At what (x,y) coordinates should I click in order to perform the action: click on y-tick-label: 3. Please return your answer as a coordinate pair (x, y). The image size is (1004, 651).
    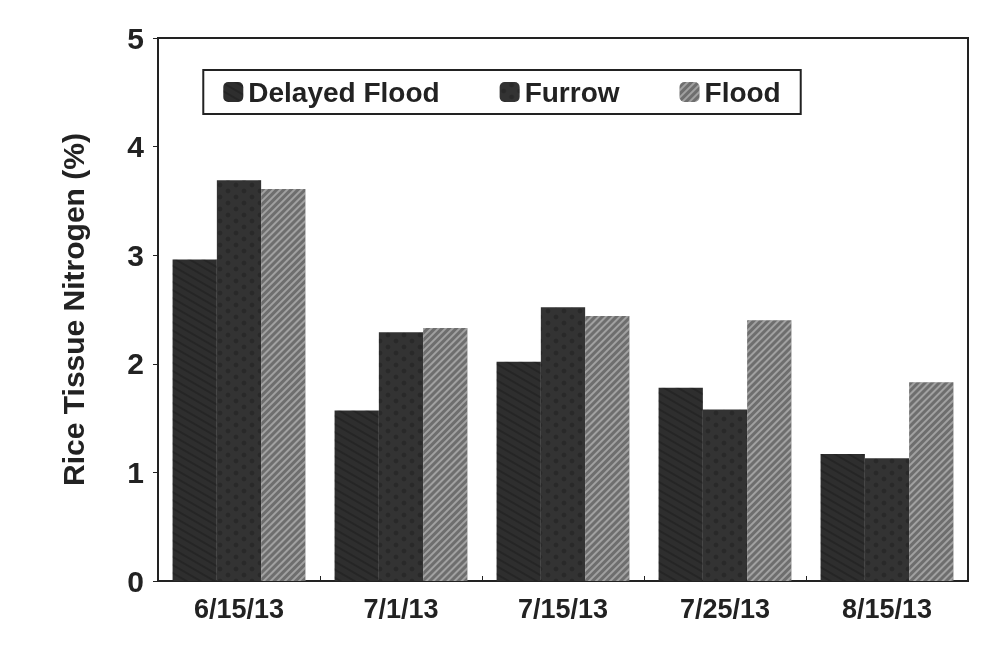
    Looking at the image, I should click on (135, 255).